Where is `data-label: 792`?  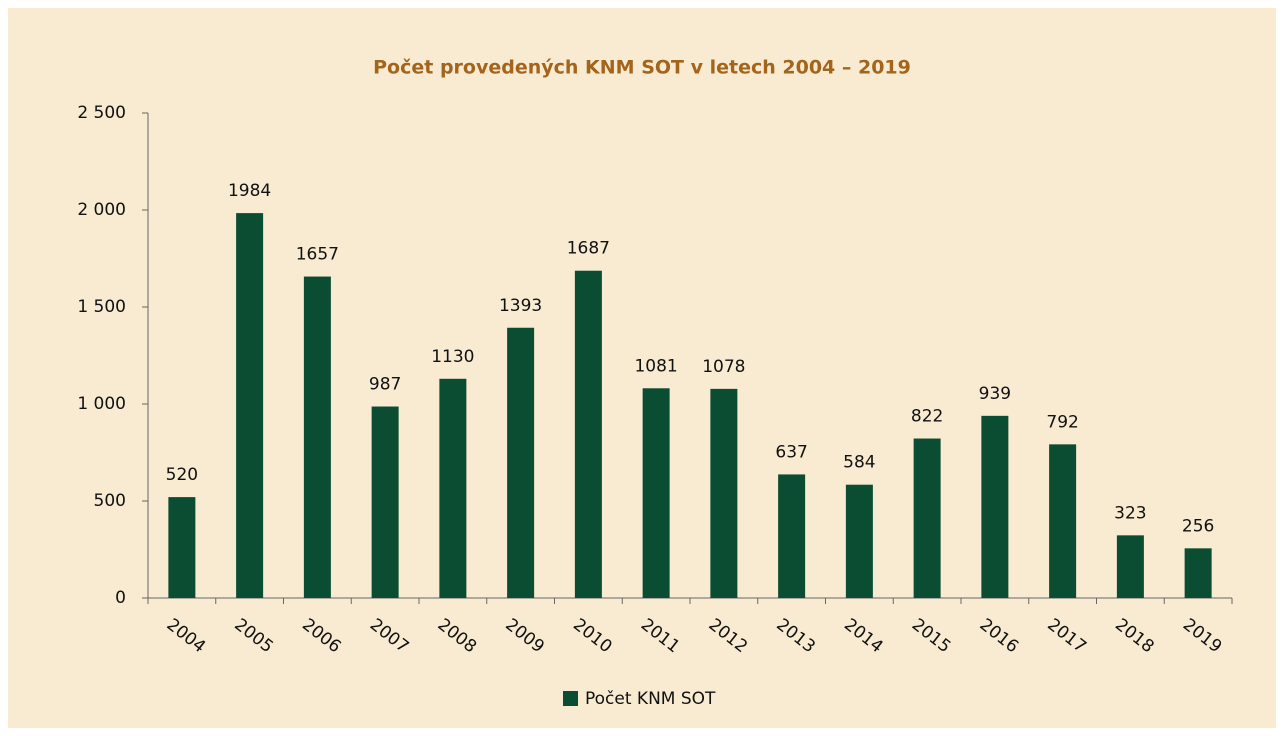 data-label: 792 is located at coordinates (1062, 422).